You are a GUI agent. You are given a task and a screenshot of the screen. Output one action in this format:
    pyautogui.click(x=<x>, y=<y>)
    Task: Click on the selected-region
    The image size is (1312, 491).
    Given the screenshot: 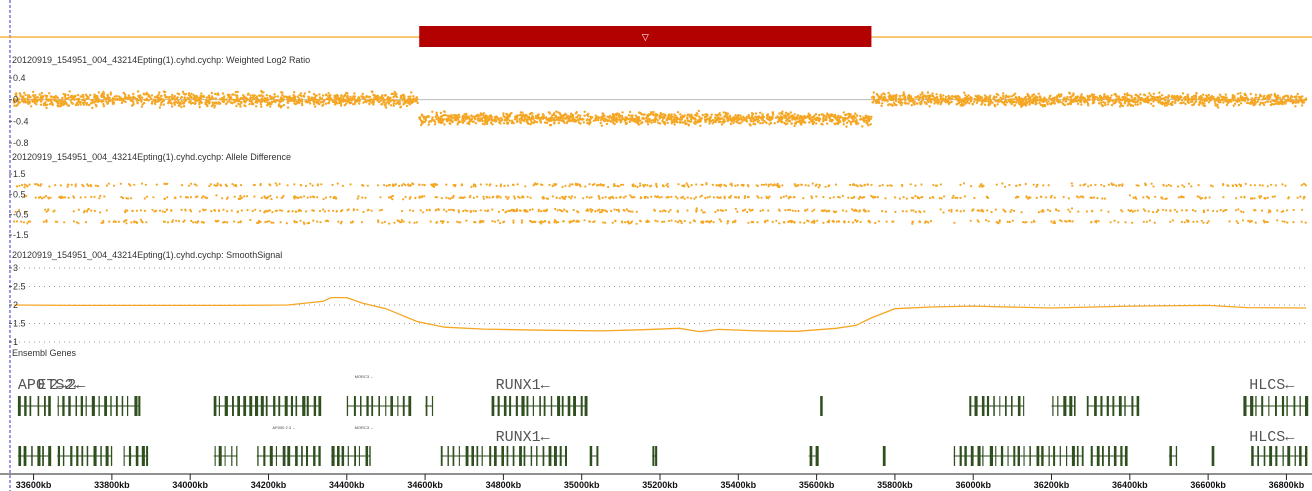 What is the action you would take?
    pyautogui.click(x=645, y=36)
    